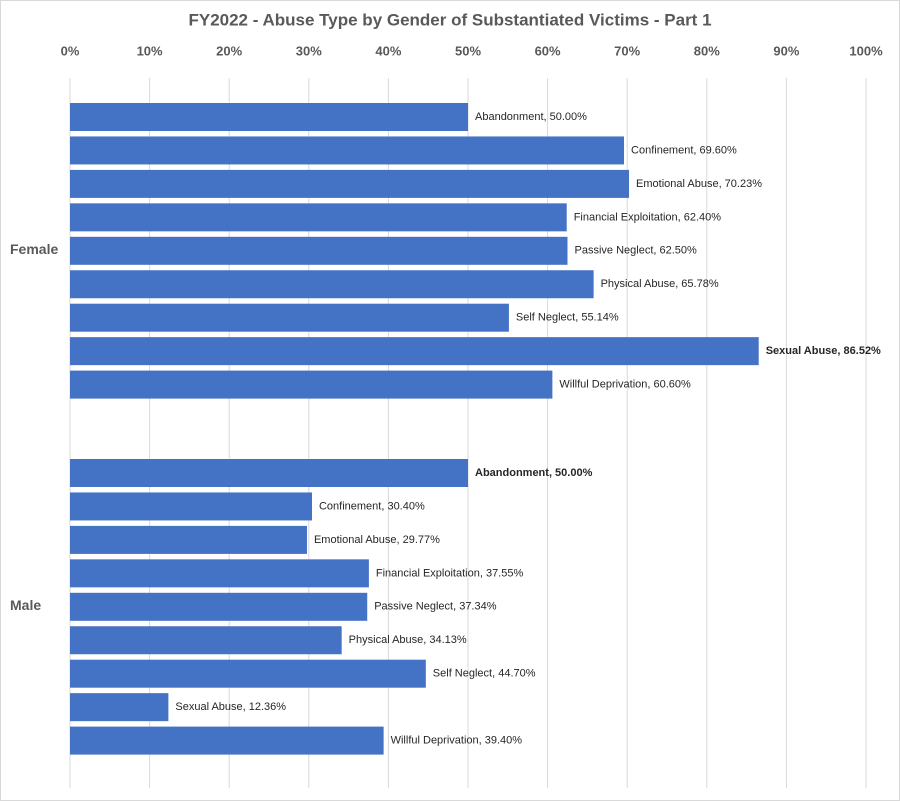  What do you see at coordinates (866, 50) in the screenshot?
I see `x-tick-label: 100%` at bounding box center [866, 50].